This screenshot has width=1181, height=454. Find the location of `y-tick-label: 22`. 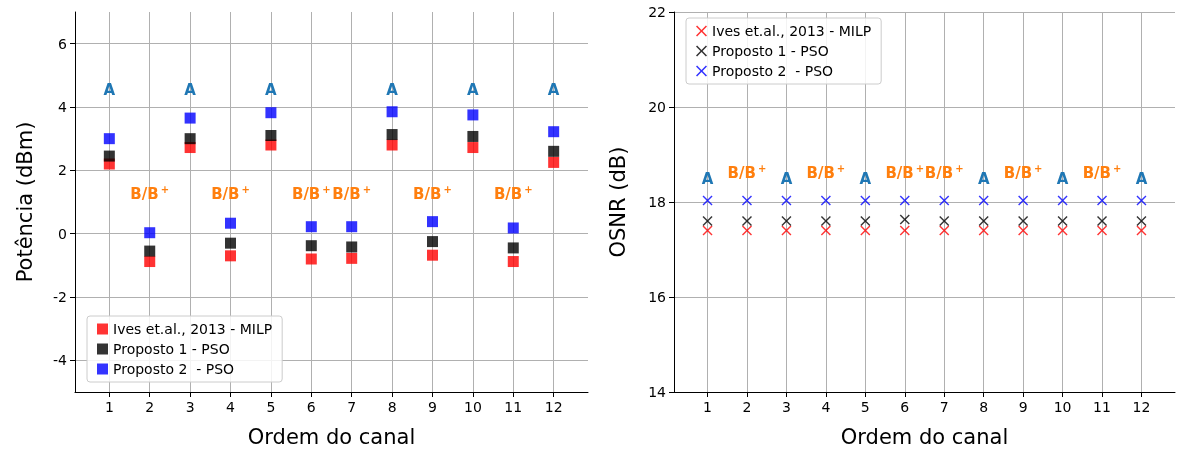

y-tick-label: 22 is located at coordinates (657, 12).